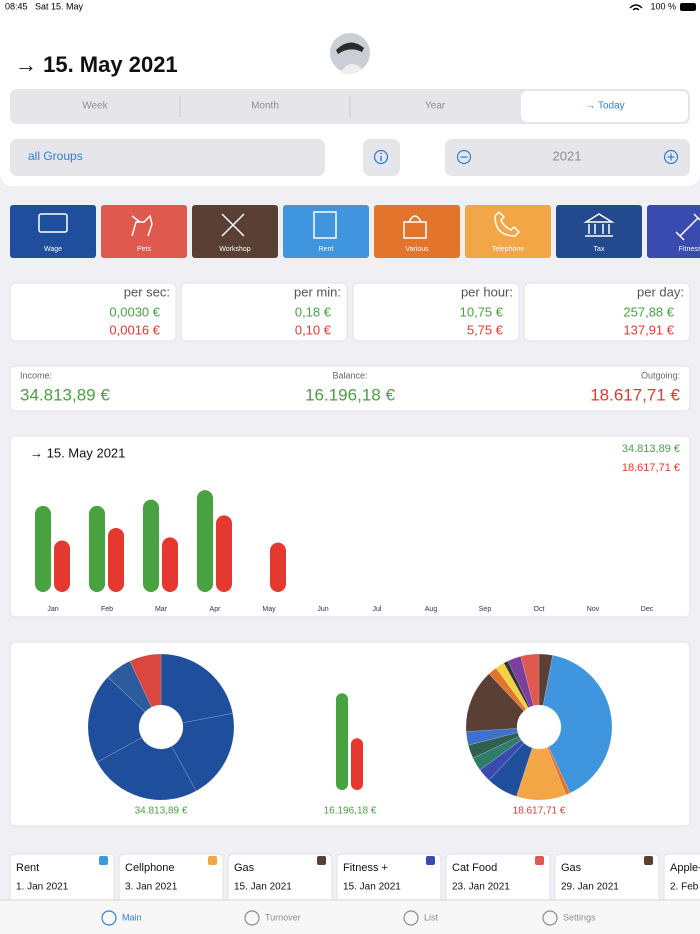  I want to click on balance-total: 16.196,18 €, so click(350, 394).